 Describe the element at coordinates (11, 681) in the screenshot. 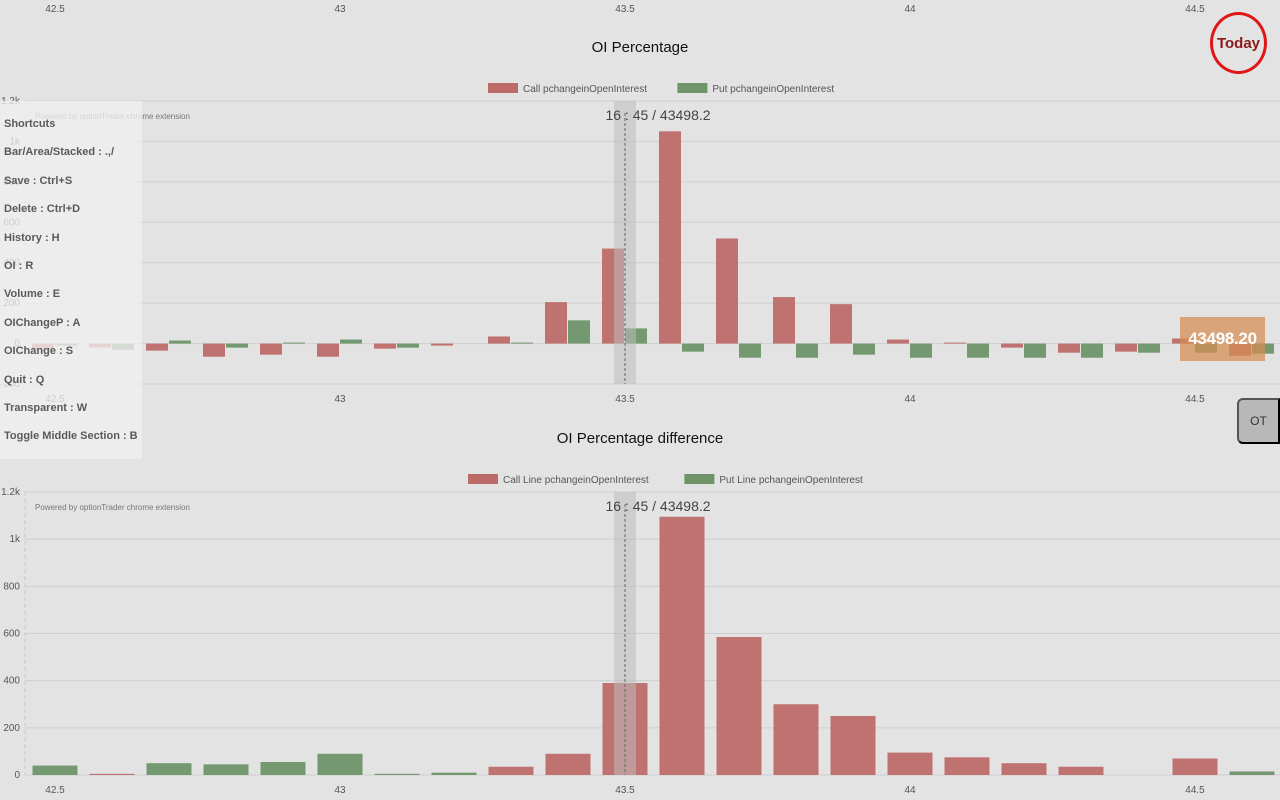

I see `y-tick-label: 400` at that location.